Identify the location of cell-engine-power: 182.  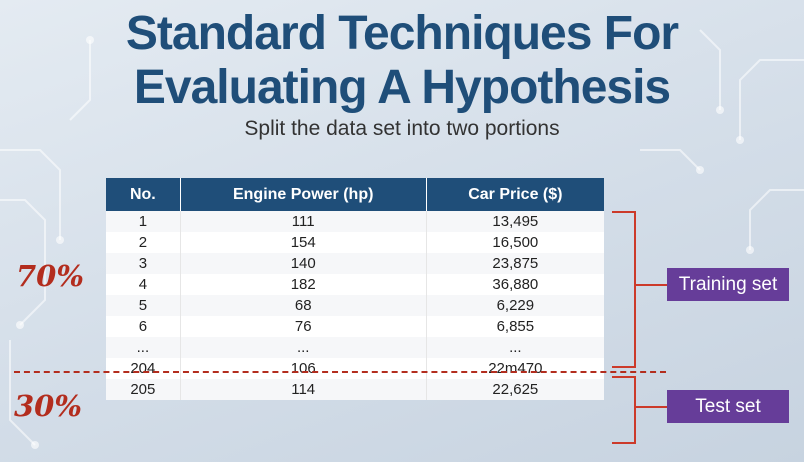
(303, 284).